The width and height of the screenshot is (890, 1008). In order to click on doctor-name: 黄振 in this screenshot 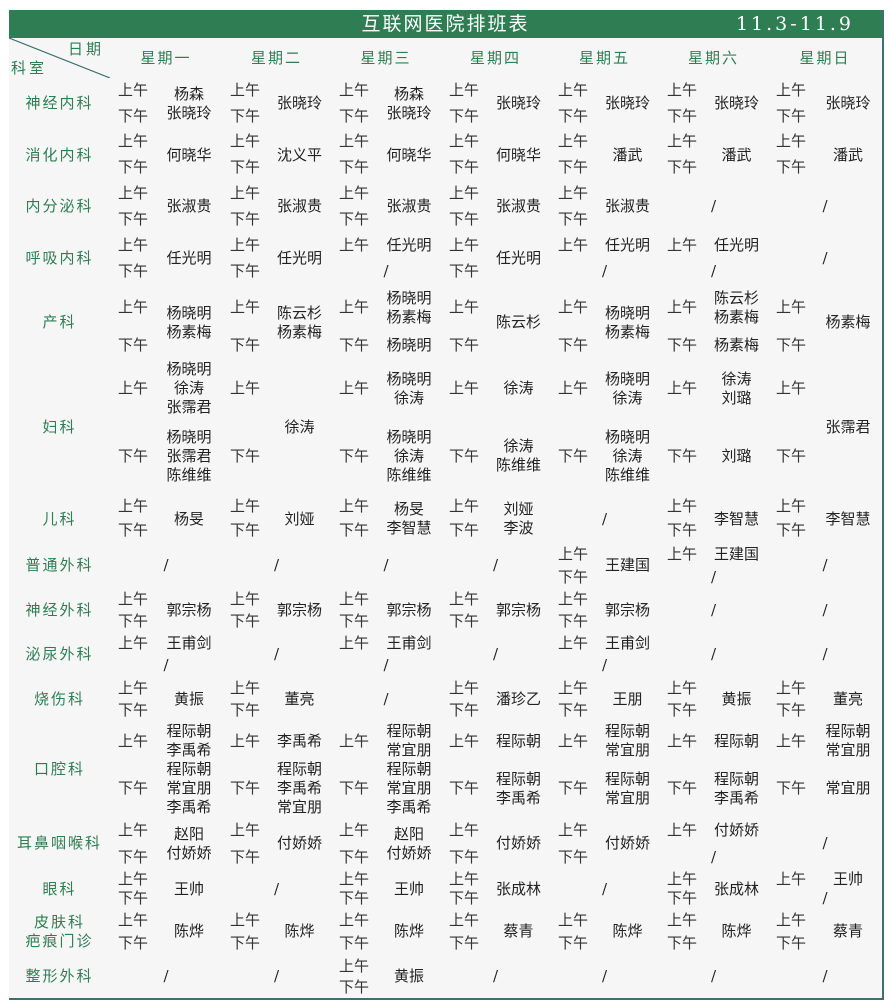, I will do `click(190, 700)`.